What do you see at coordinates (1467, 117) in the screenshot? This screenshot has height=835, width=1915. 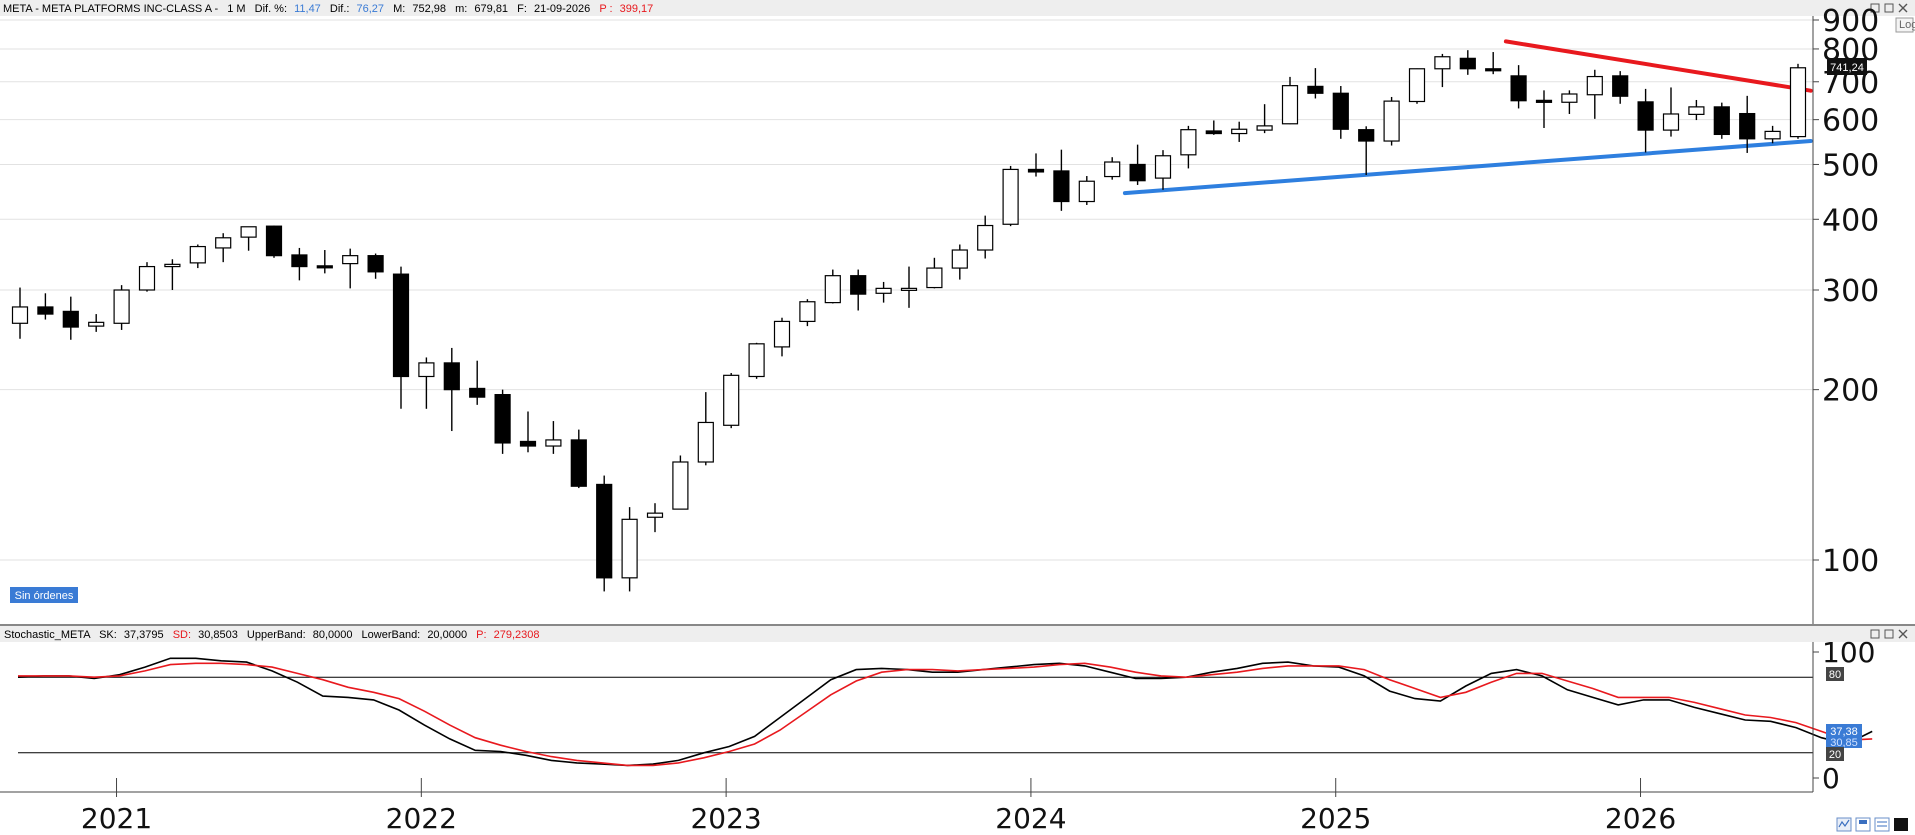 I see `trendlines` at bounding box center [1467, 117].